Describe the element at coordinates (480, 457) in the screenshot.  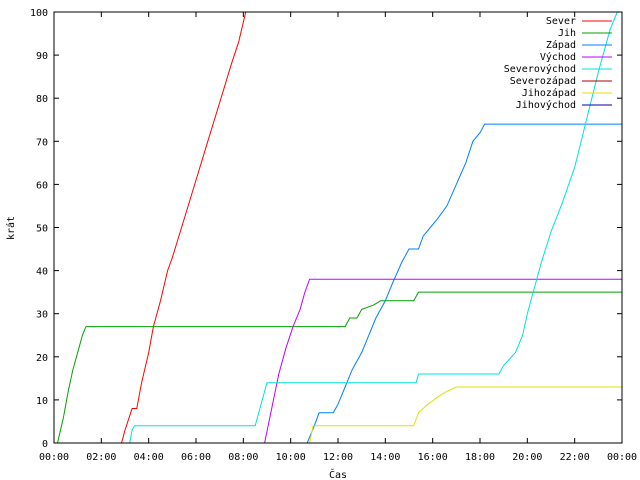
I see `x-tick-label: 18:00` at that location.